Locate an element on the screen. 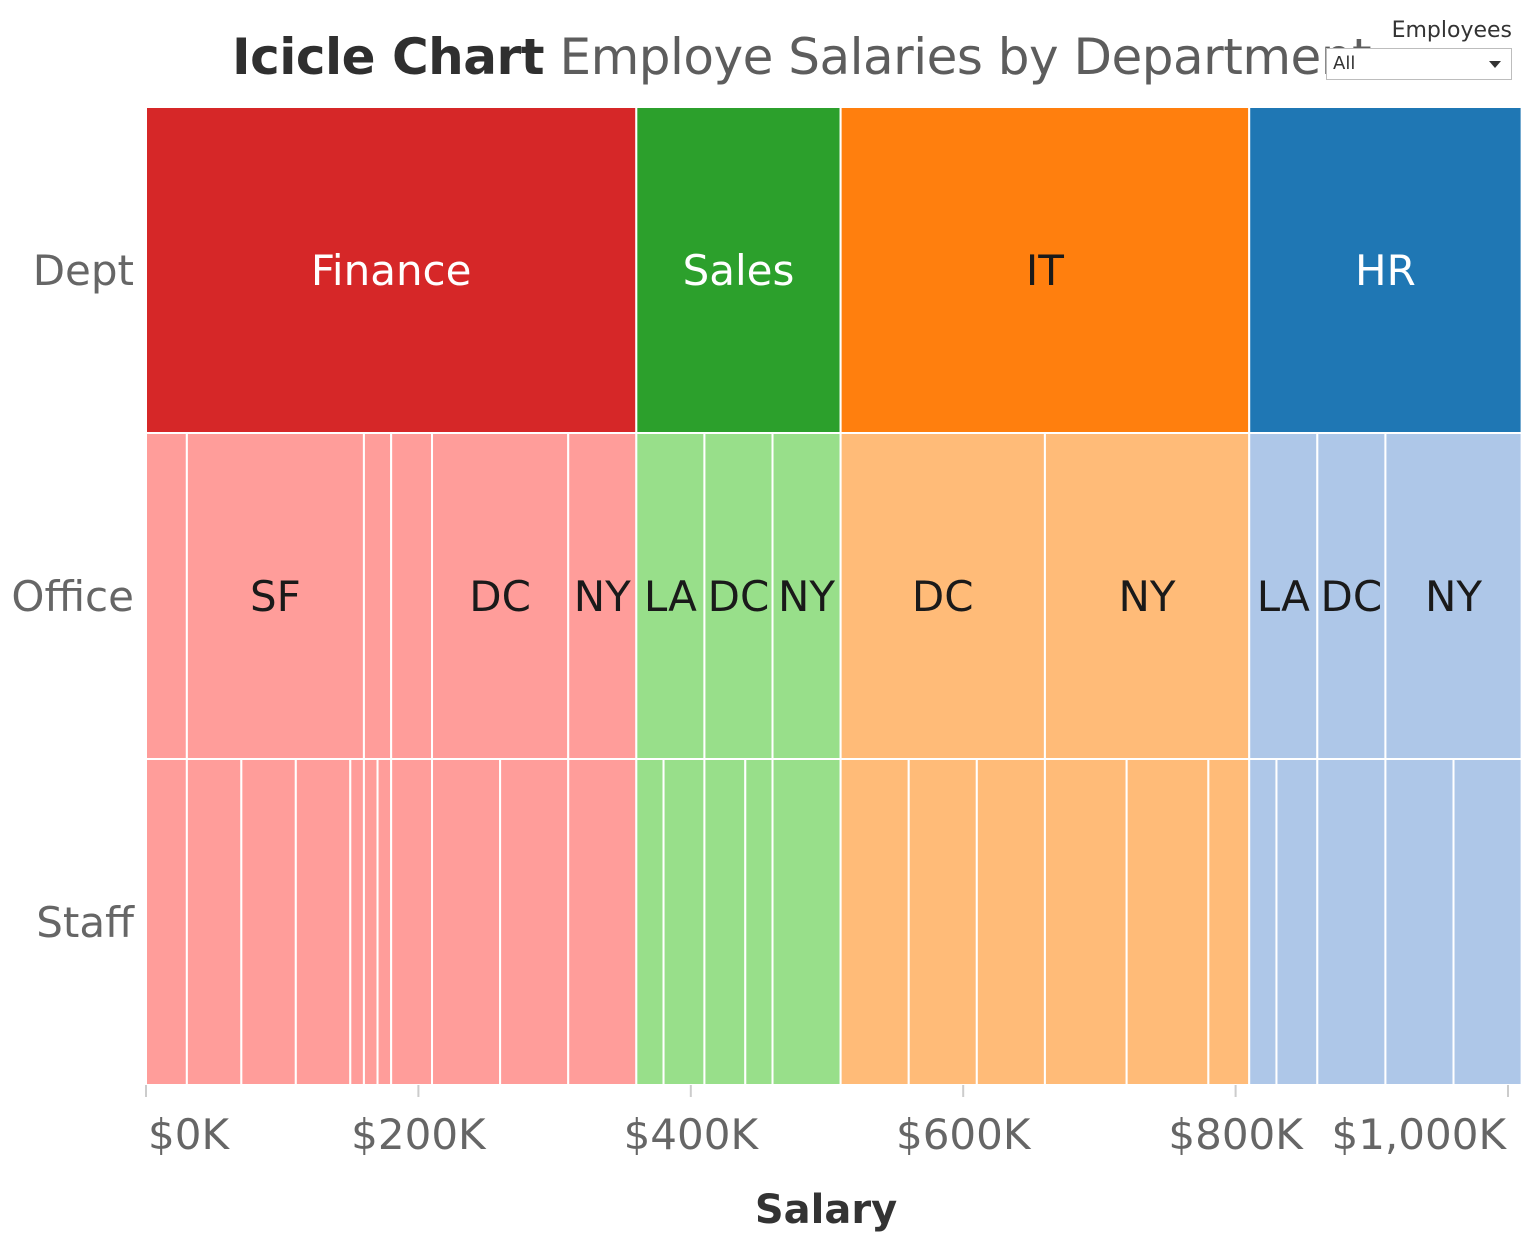 This screenshot has width=1538, height=1242. employees-dropdown: All is located at coordinates (1419, 64).